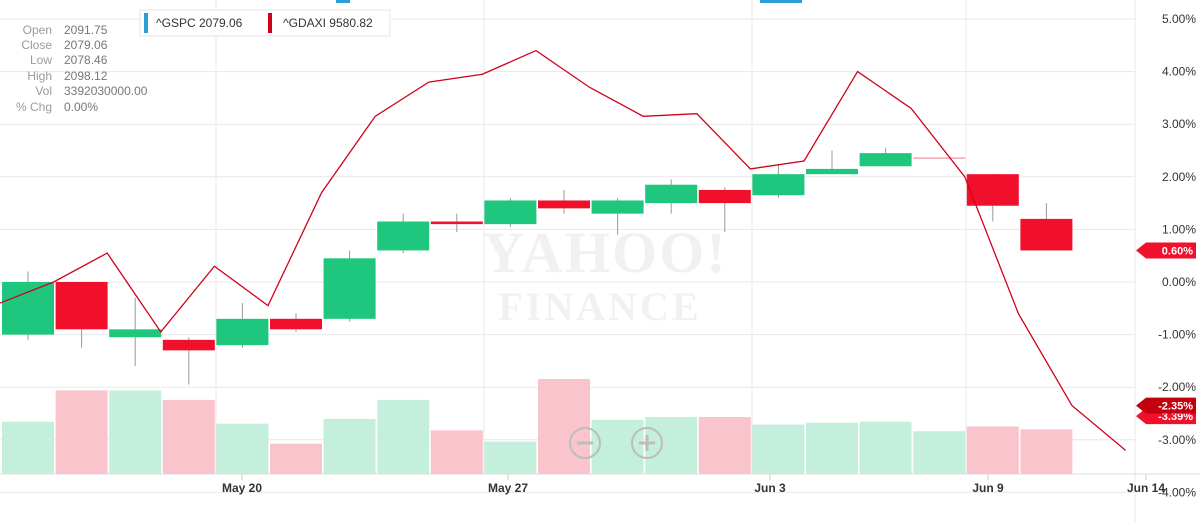 This screenshot has height=522, width=1200. Describe the element at coordinates (86, 30) in the screenshot. I see `ohlc-value-open: 2091.75` at that location.